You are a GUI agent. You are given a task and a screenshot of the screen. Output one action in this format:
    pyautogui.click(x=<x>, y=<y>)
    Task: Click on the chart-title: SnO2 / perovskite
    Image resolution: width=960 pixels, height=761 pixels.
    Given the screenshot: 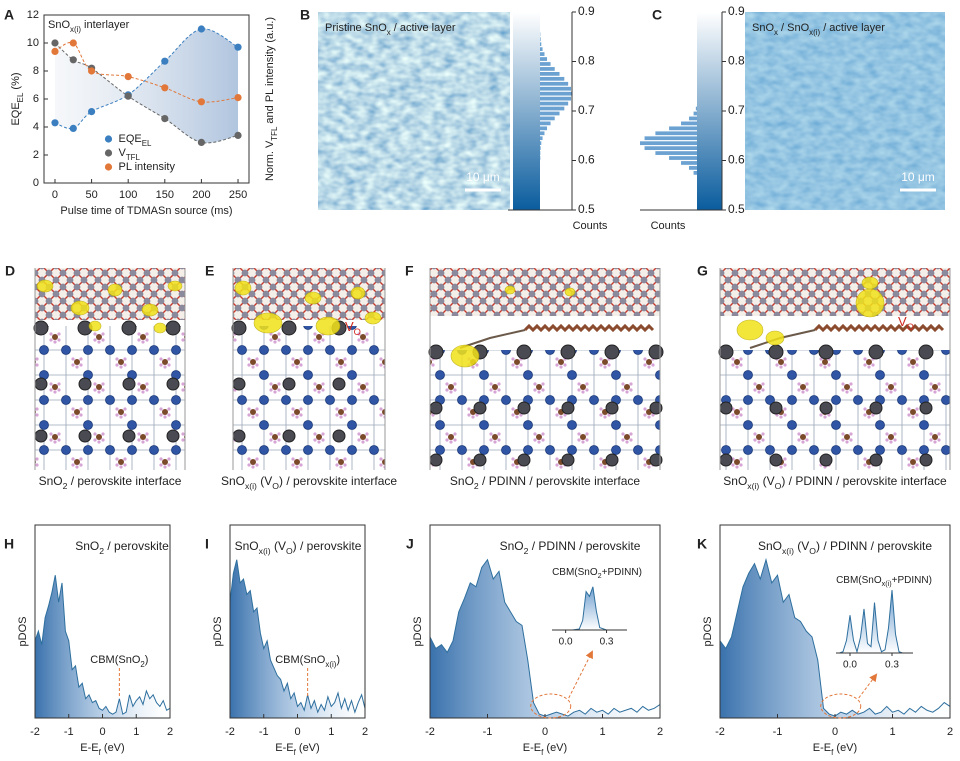 What is the action you would take?
    pyautogui.click(x=122, y=547)
    